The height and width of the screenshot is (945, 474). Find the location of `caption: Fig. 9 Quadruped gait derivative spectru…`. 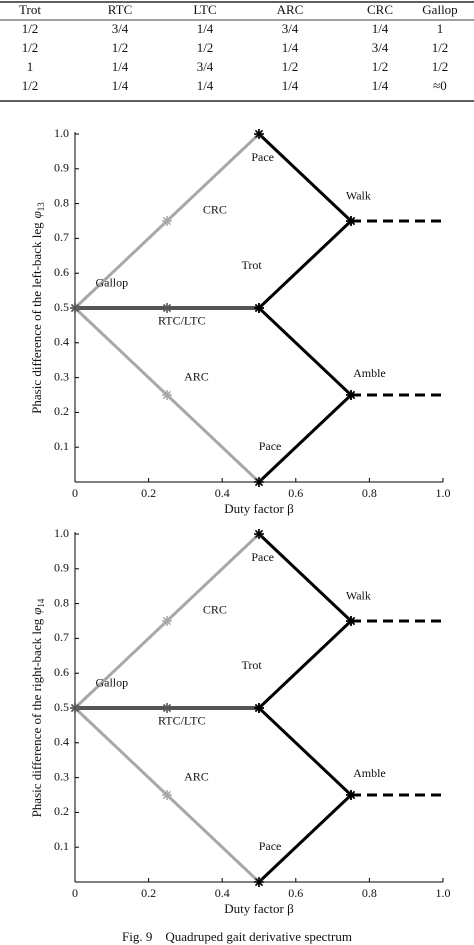

caption: Fig. 9 Quadruped gait derivative spectru… is located at coordinates (237, 936).